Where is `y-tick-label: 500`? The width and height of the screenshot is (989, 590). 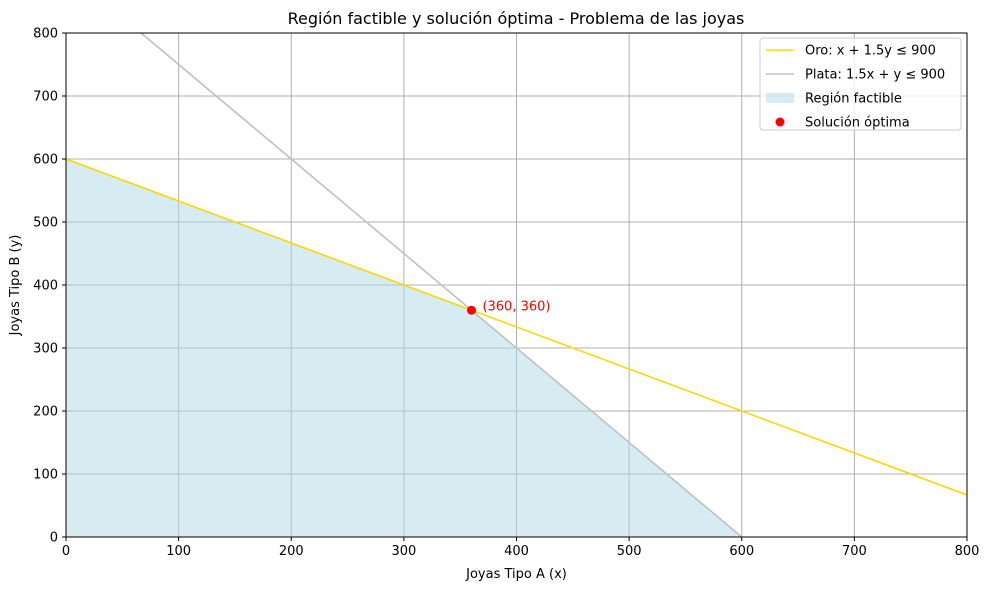
y-tick-label: 500 is located at coordinates (45, 223).